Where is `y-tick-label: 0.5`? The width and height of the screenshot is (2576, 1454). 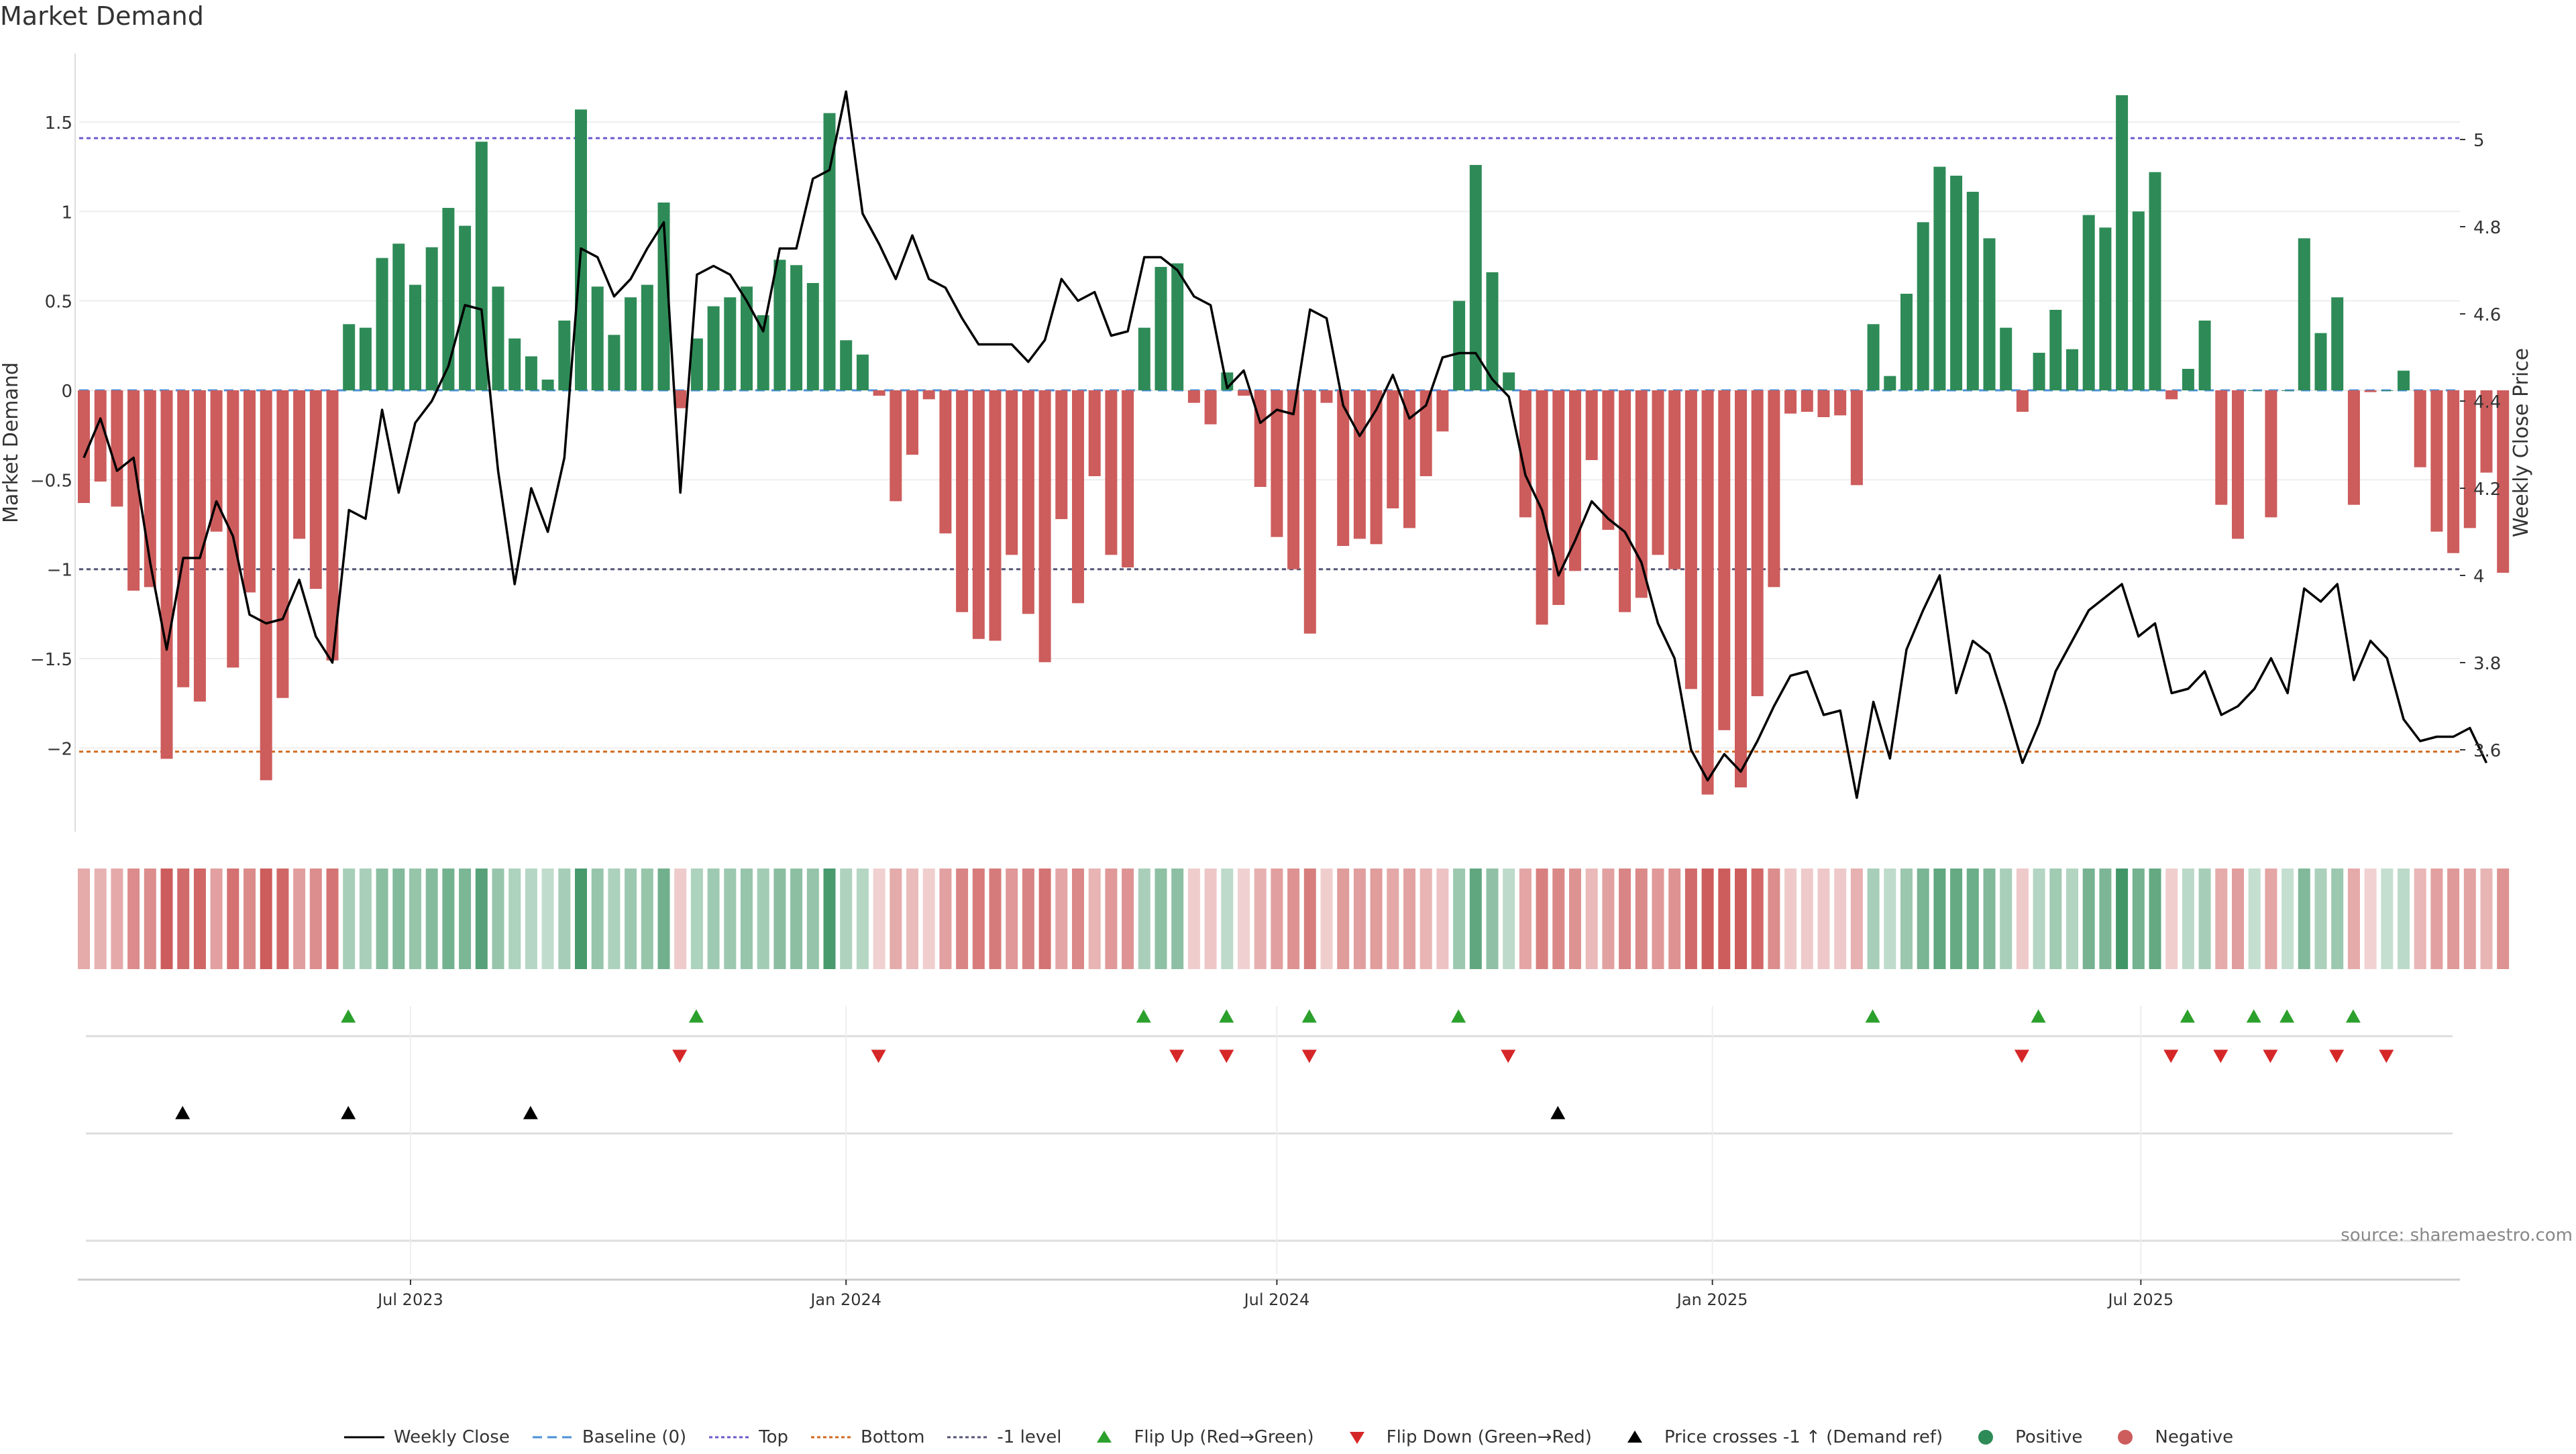 y-tick-label: 0.5 is located at coordinates (58, 302).